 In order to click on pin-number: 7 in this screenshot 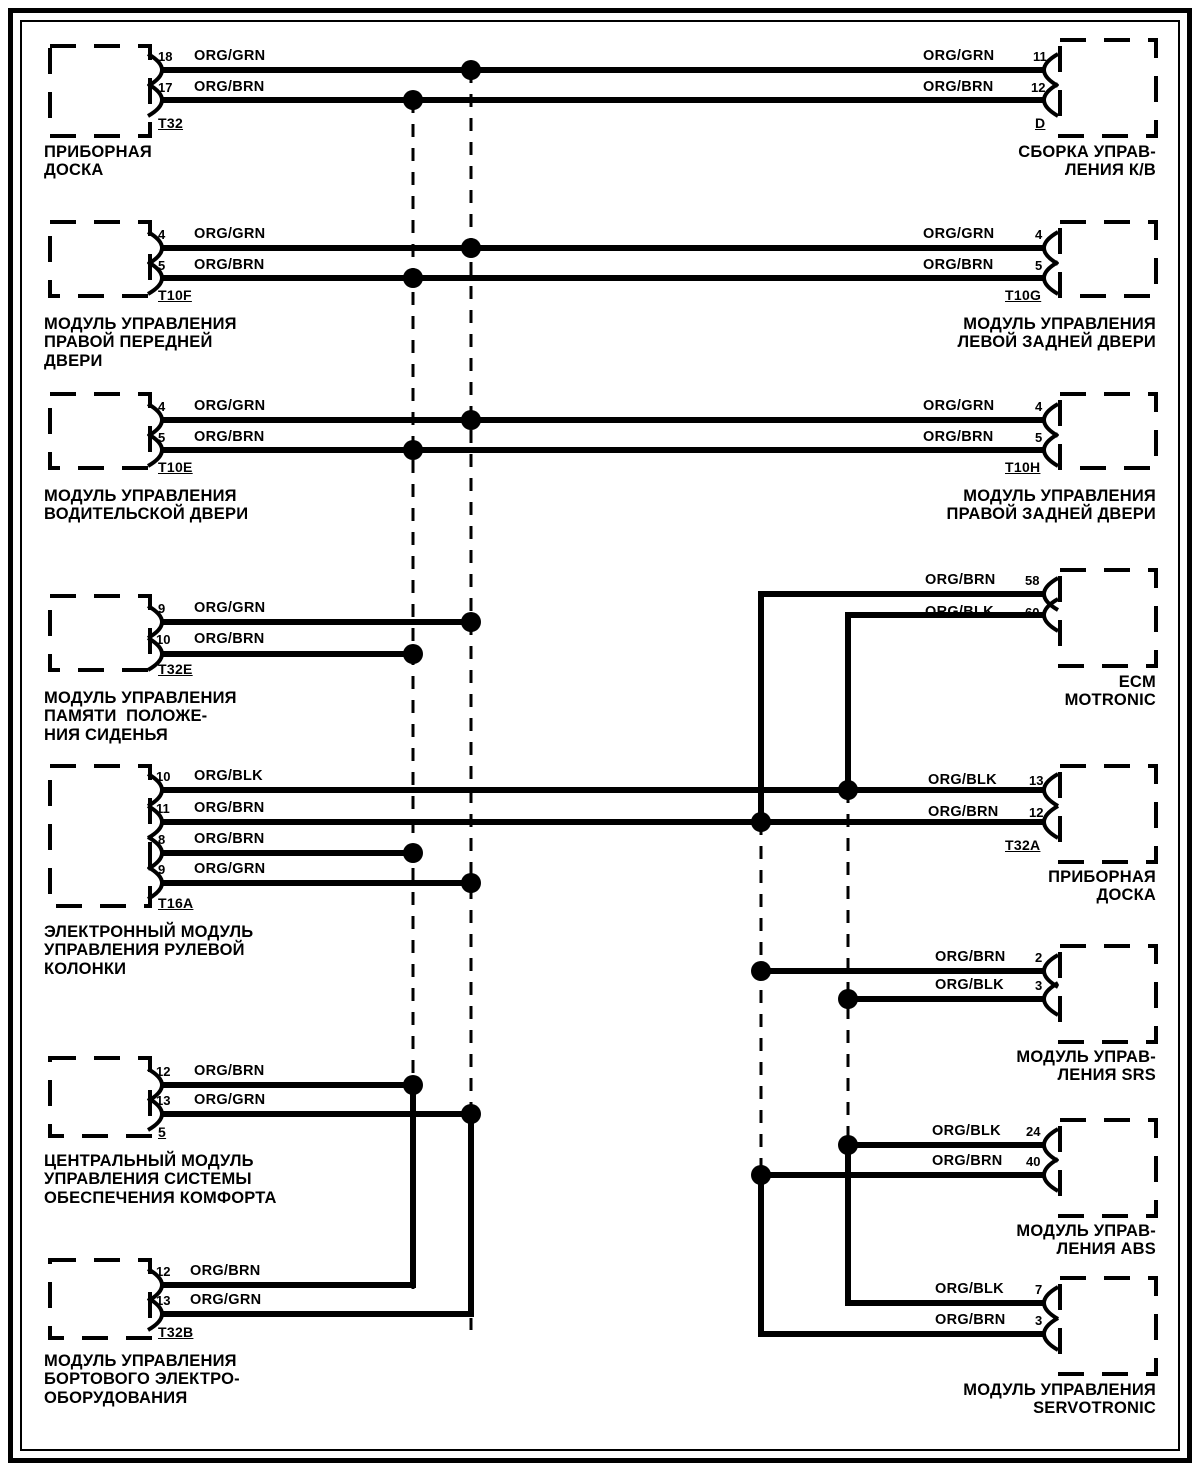, I will do `click(1039, 1289)`.